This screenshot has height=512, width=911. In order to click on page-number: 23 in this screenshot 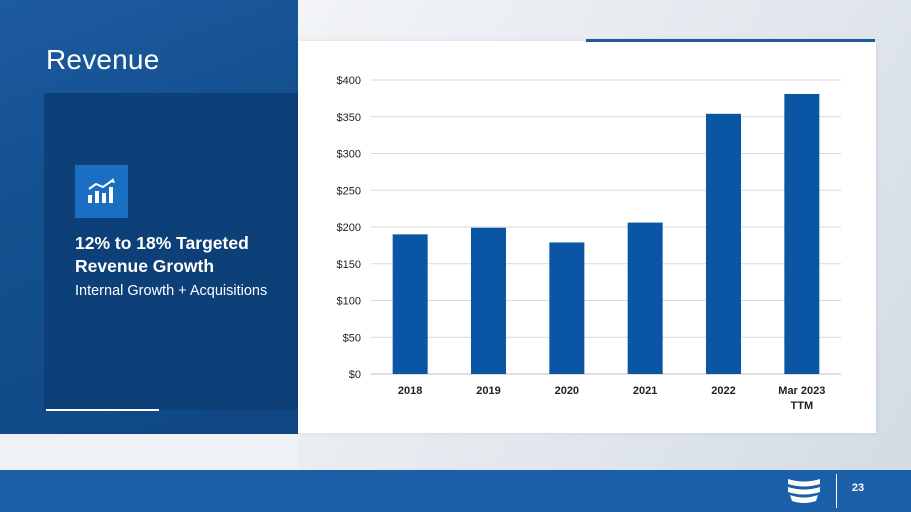, I will do `click(858, 488)`.